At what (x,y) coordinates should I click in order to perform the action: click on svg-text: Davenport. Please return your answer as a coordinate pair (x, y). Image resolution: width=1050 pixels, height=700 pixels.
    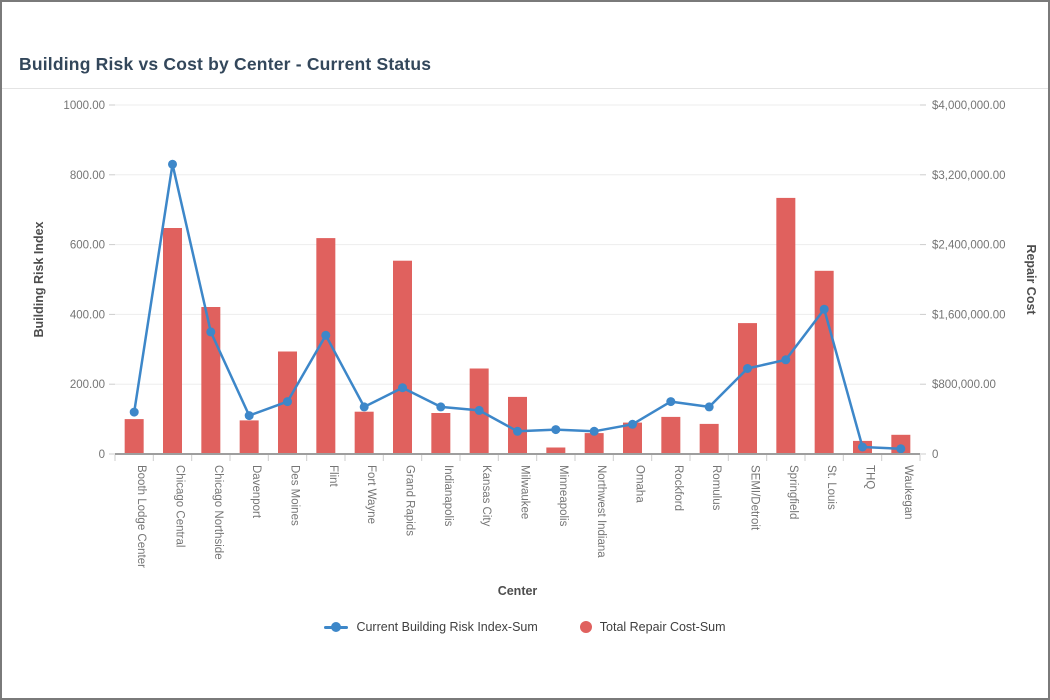
    Looking at the image, I should click on (256, 492).